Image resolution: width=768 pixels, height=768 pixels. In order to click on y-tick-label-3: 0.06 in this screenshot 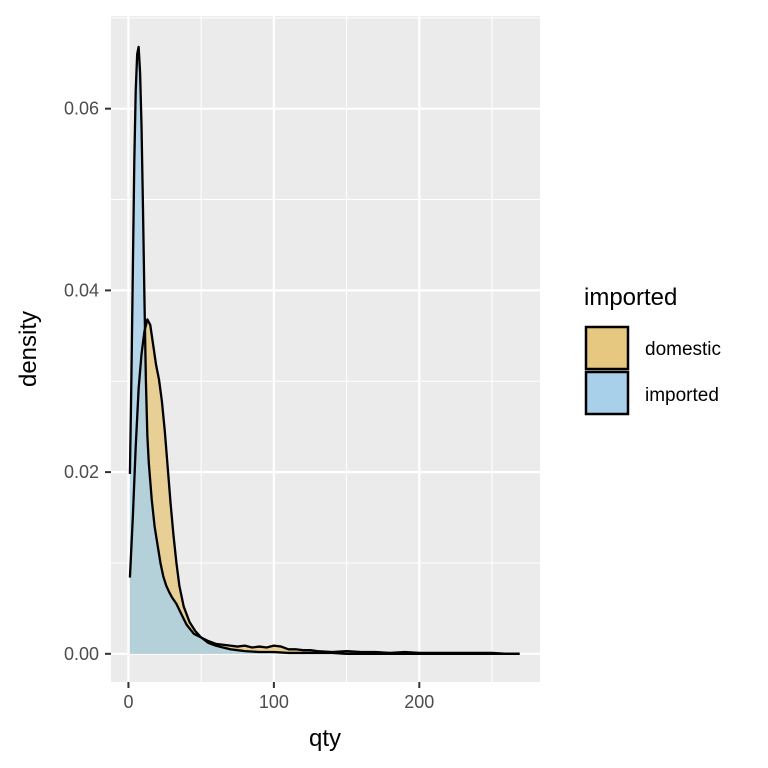, I will do `click(81, 109)`.